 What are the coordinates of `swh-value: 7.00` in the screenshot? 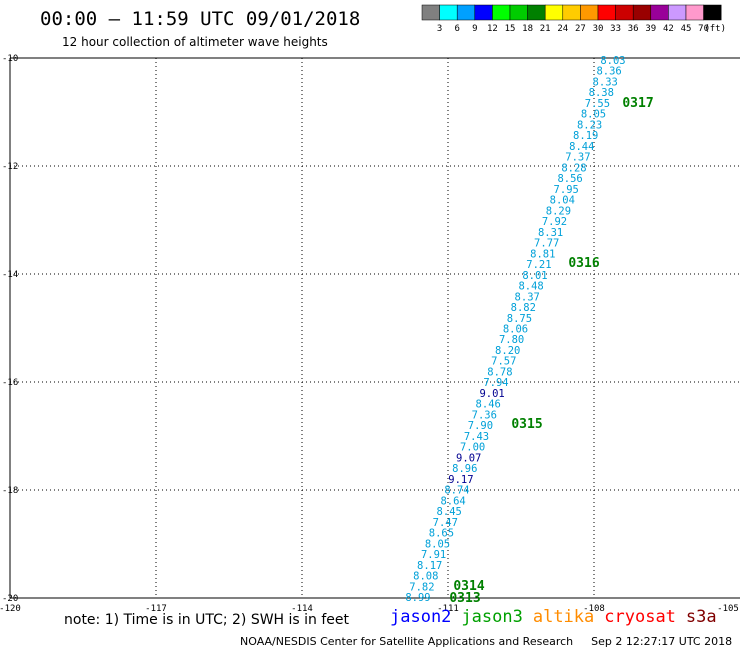 It's located at (472, 448).